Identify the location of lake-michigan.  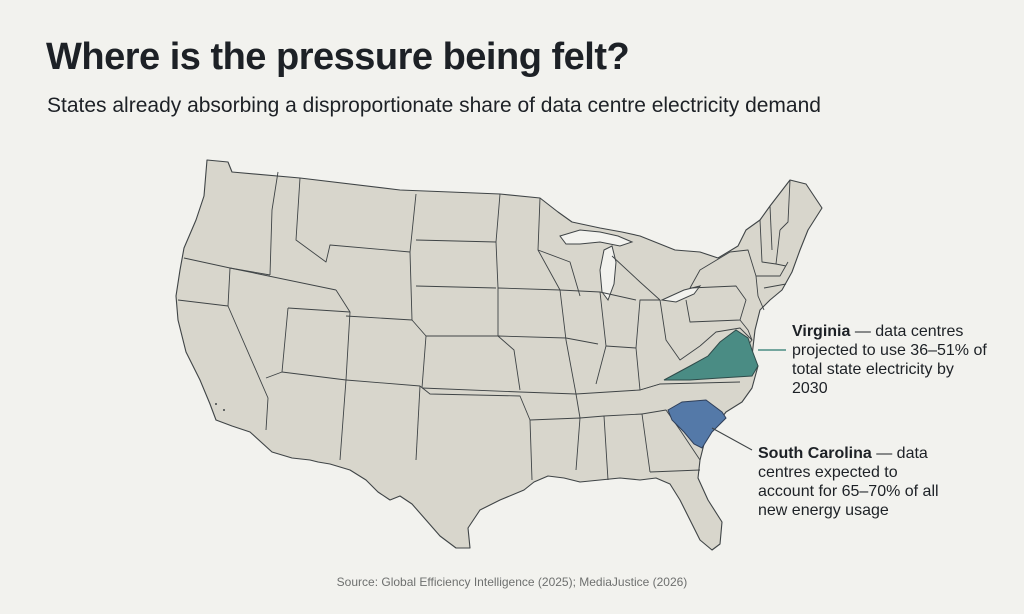
(608, 273).